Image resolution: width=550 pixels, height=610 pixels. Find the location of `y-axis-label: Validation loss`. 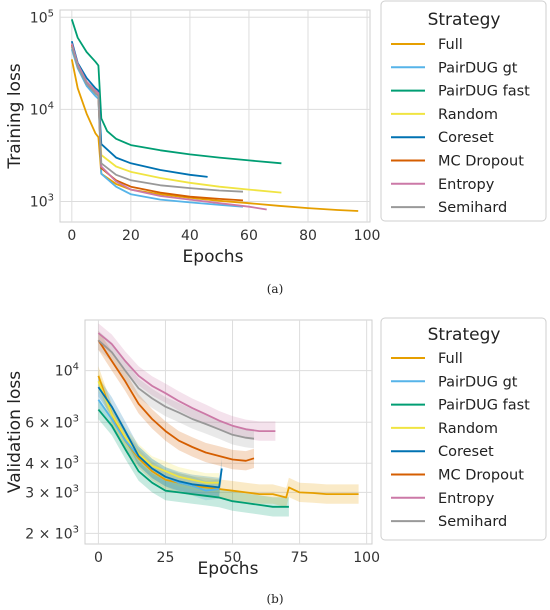

y-axis-label: Validation loss is located at coordinates (15, 432).